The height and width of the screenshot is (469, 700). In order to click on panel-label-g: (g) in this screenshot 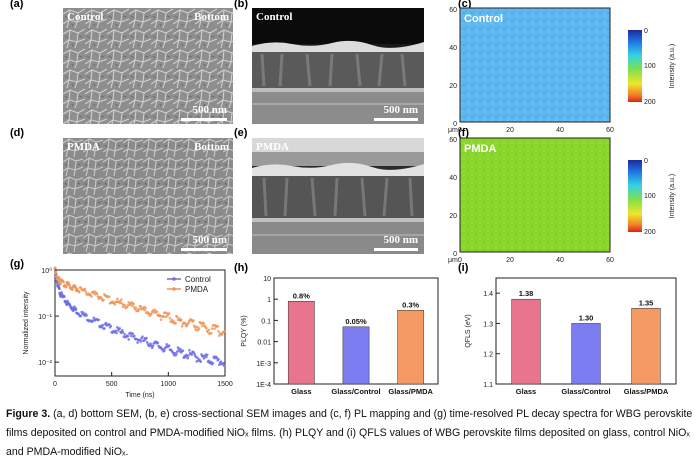, I will do `click(17, 264)`.